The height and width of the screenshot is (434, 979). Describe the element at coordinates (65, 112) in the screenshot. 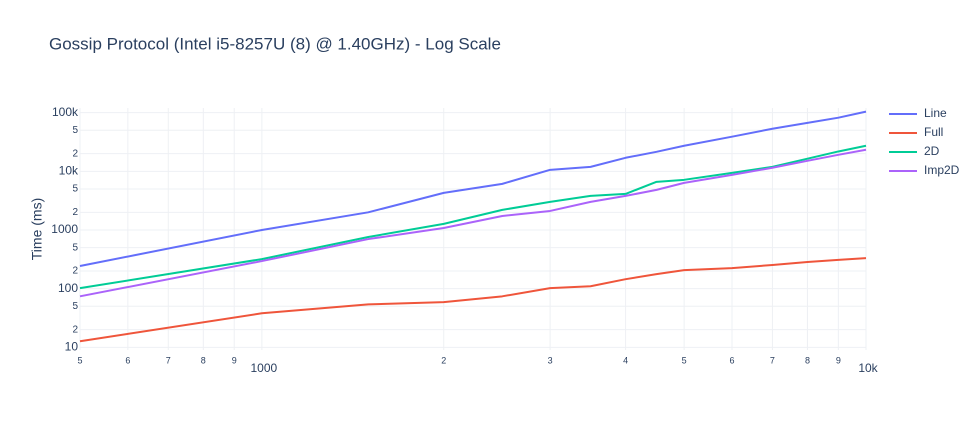

I see `y-tick-label: 100k` at that location.